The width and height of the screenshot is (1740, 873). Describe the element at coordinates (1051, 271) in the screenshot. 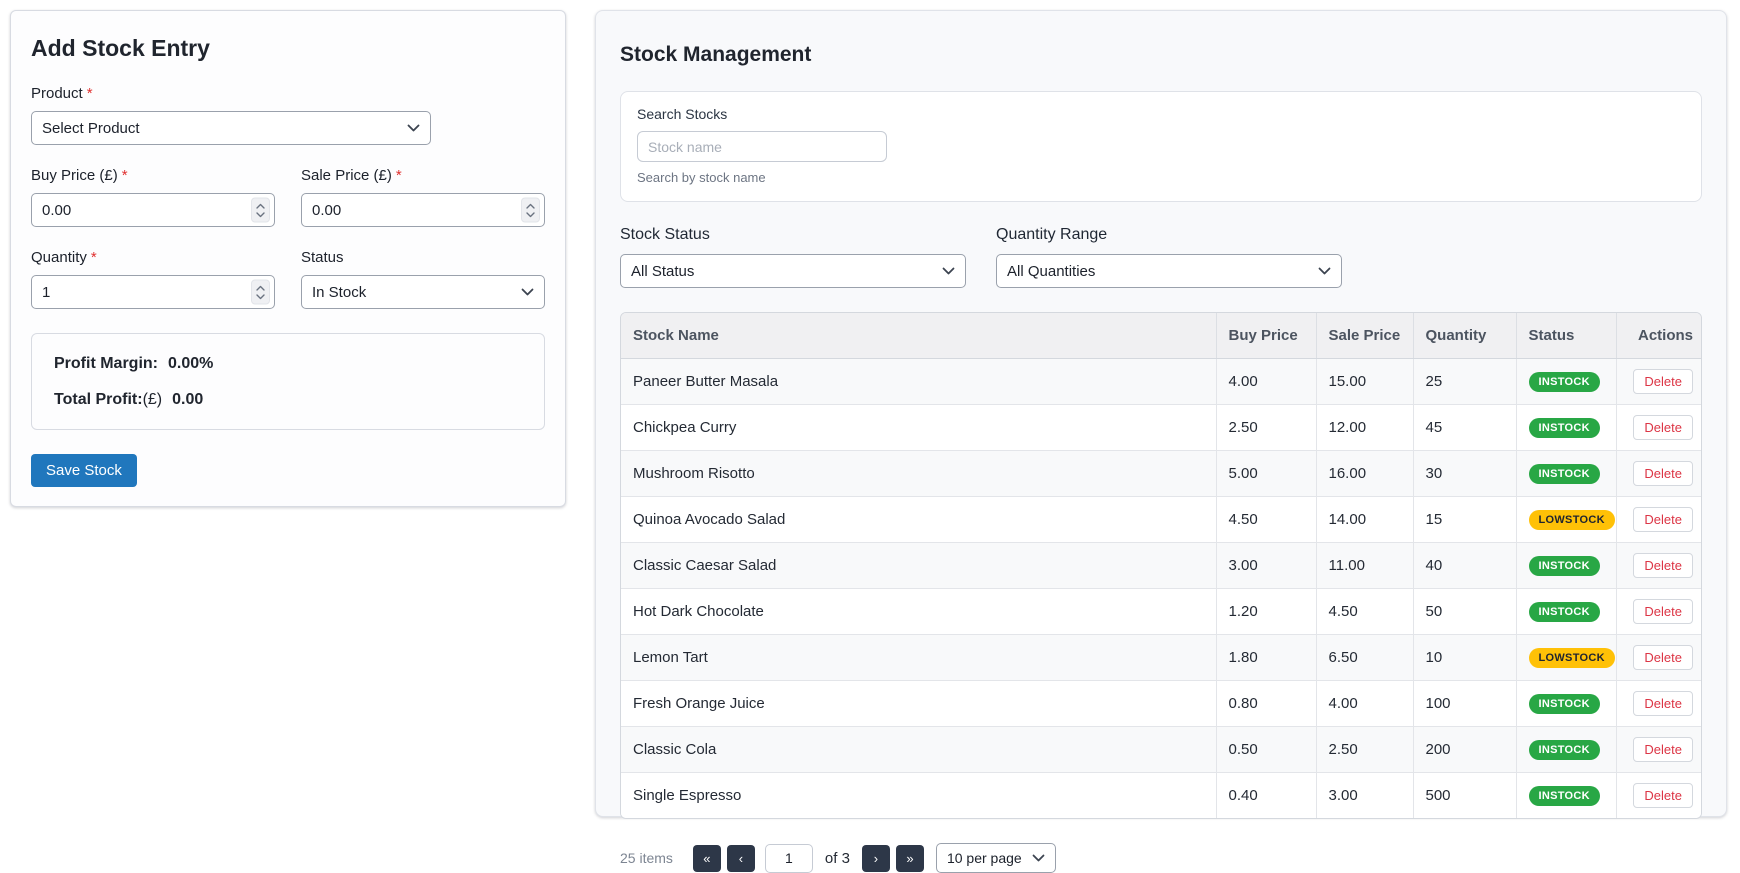

I see `quantity-range-select-value: All Quantities` at that location.